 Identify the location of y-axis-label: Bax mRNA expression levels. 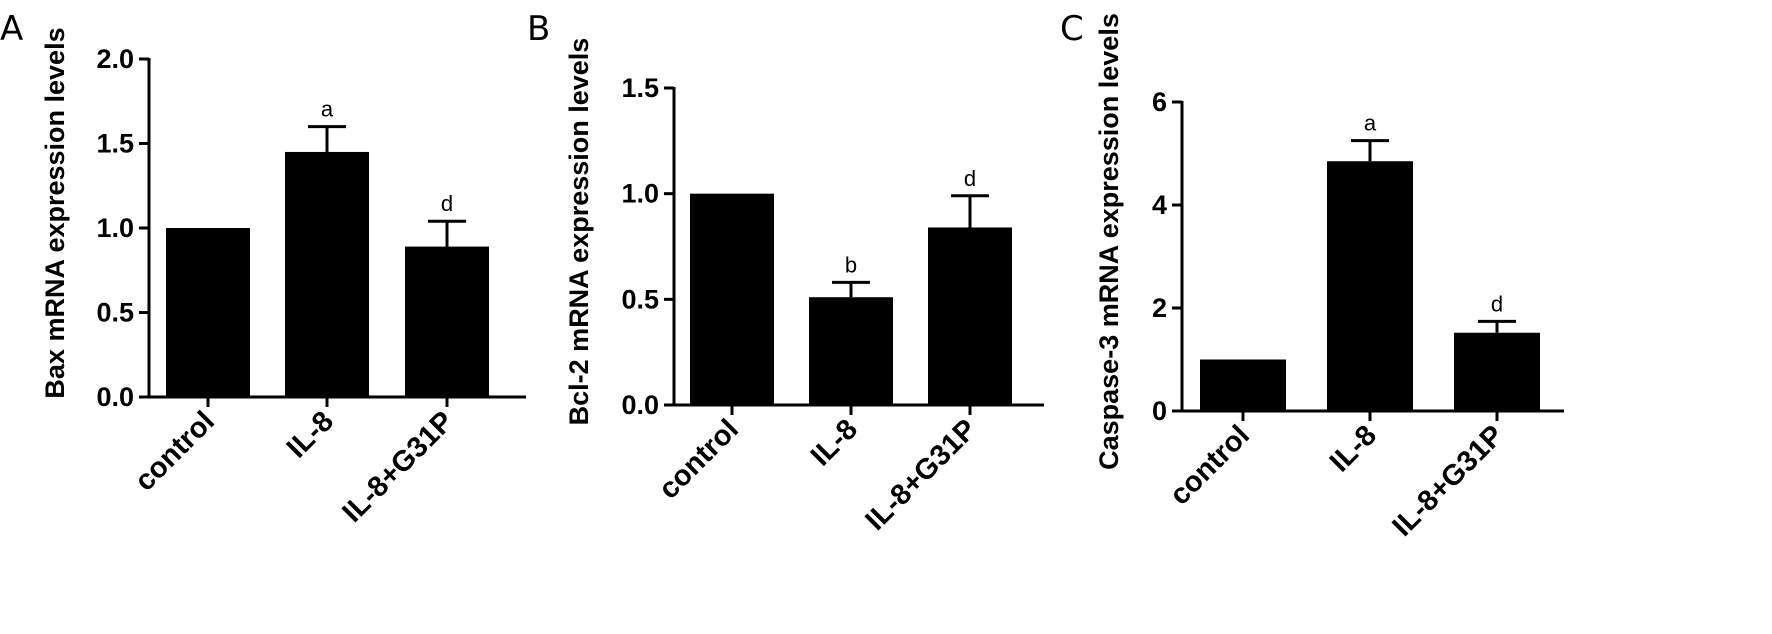
(55, 212).